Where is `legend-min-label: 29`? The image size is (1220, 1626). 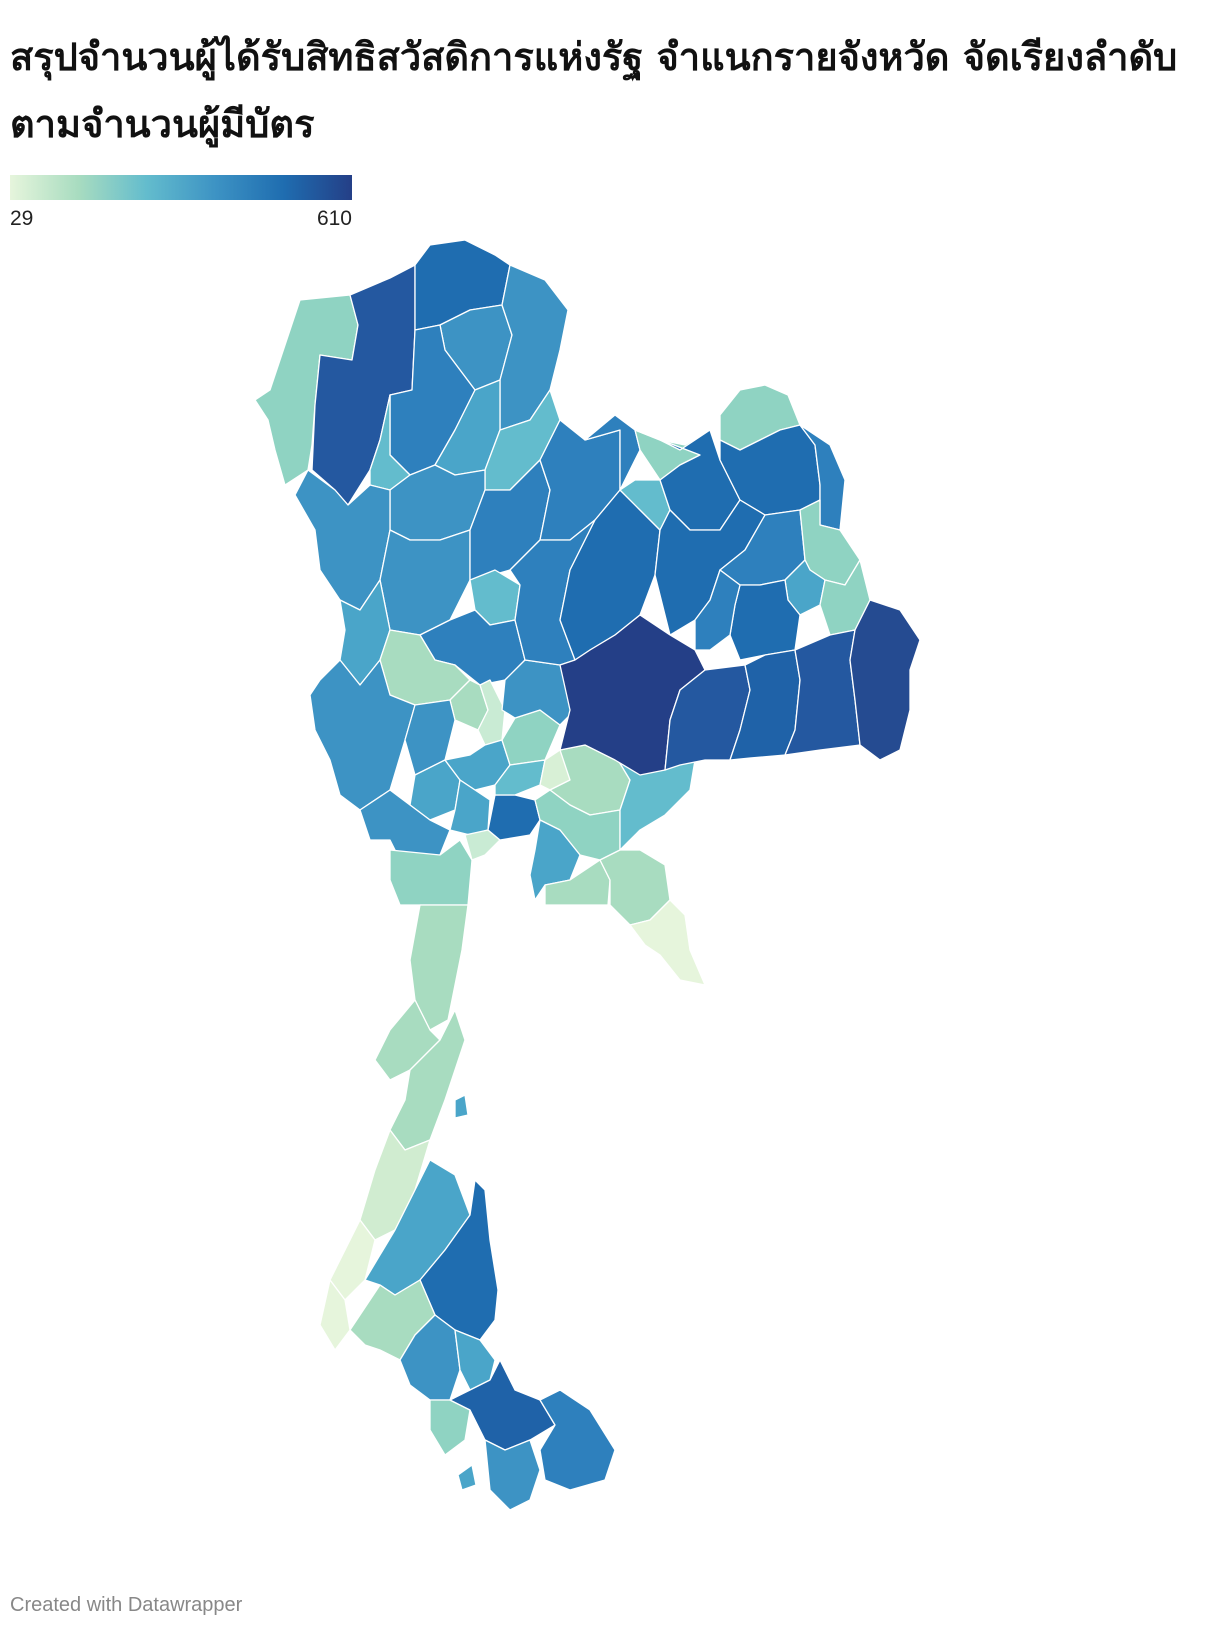
legend-min-label: 29 is located at coordinates (22, 218).